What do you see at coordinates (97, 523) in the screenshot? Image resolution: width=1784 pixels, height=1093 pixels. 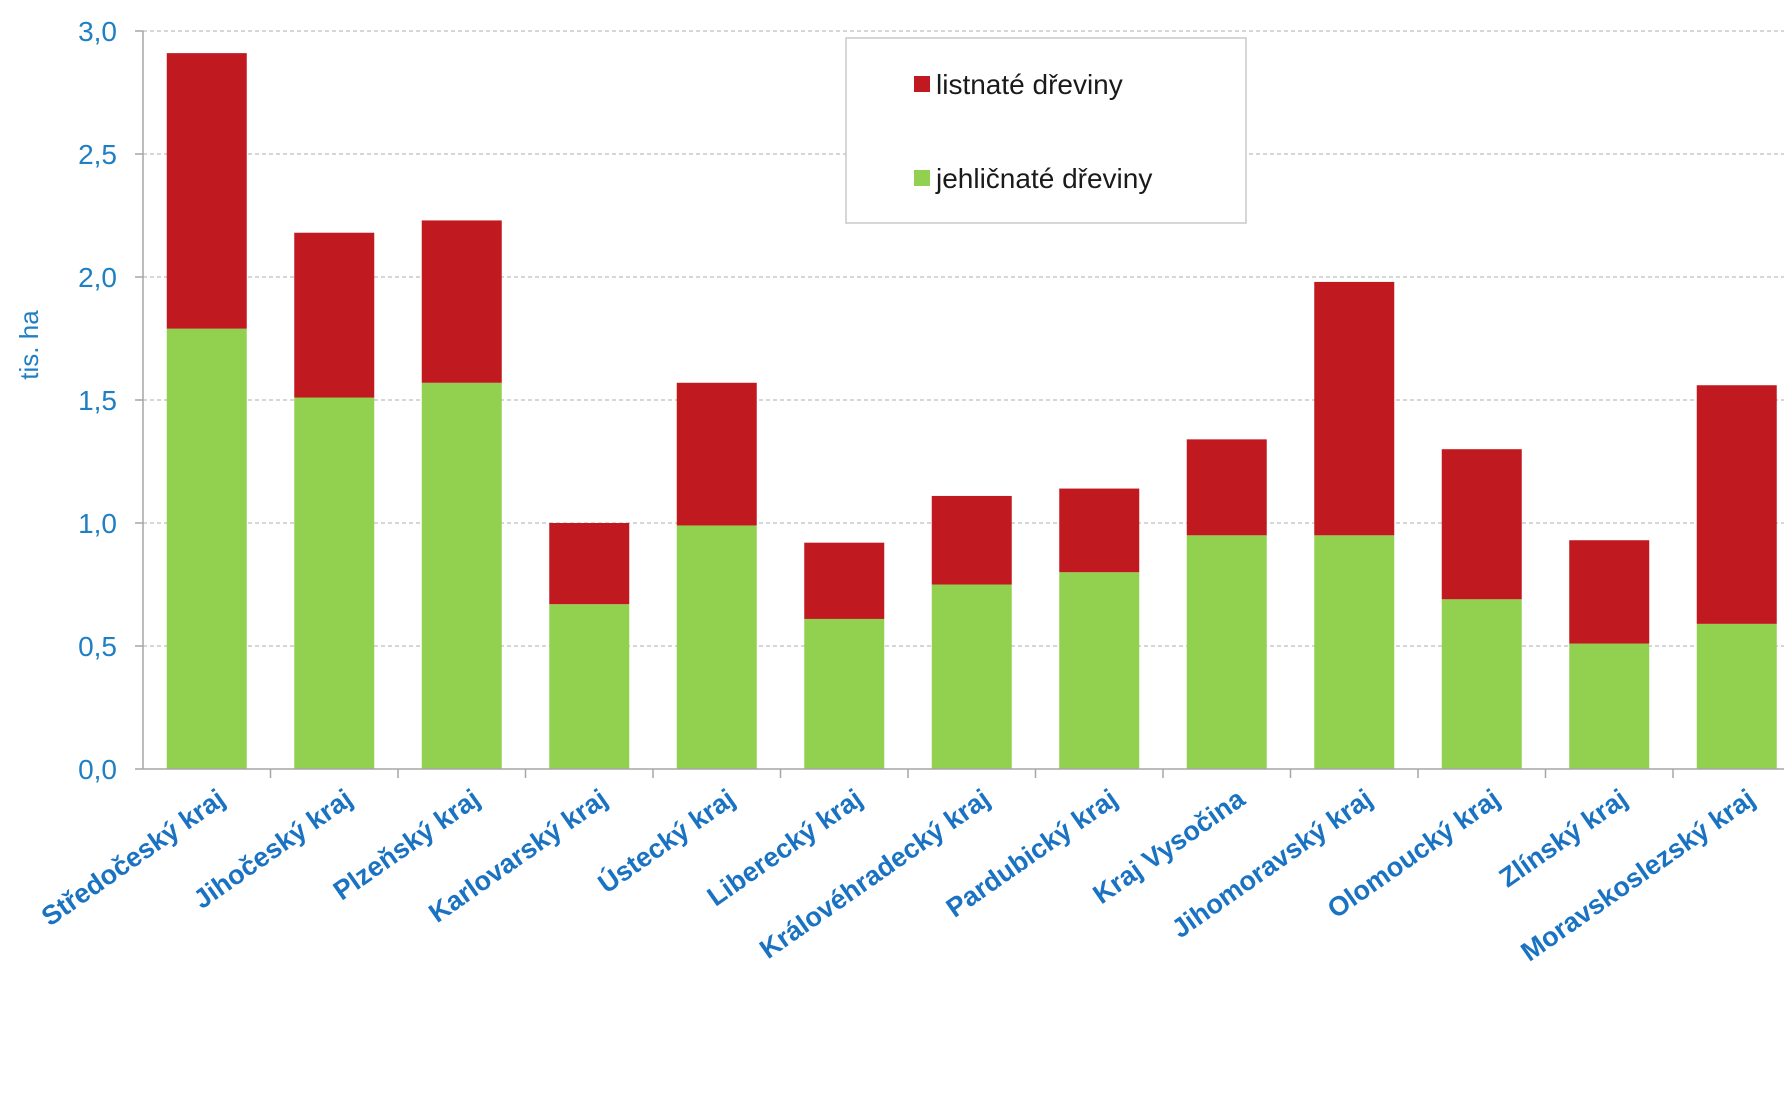 I see `y-tick-label: 1,0` at bounding box center [97, 523].